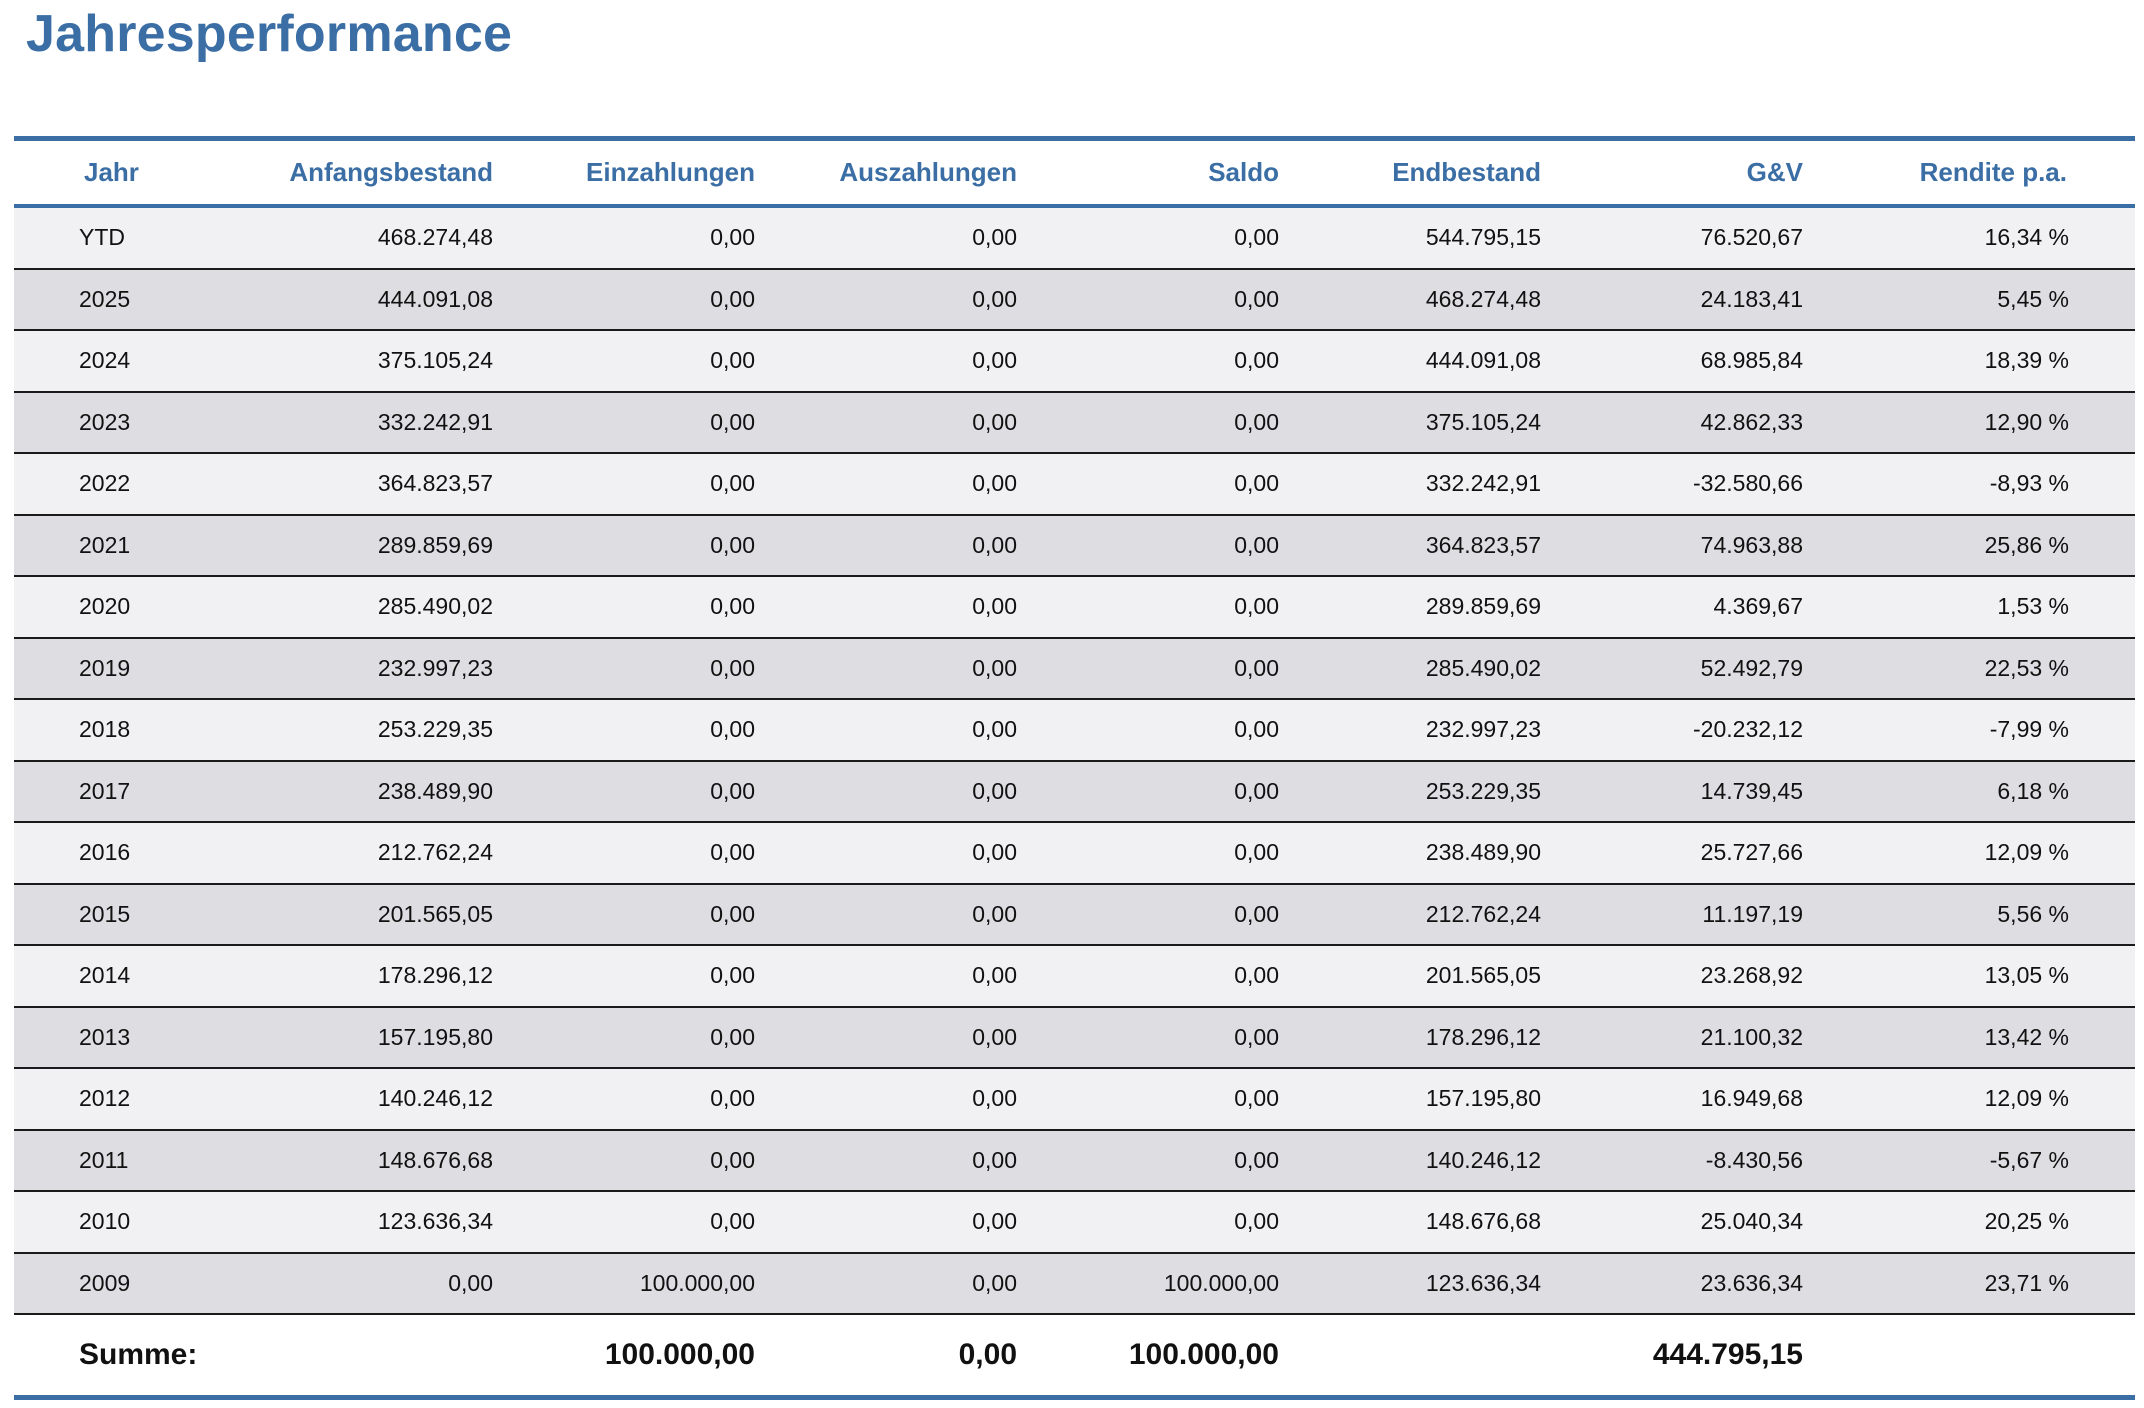 This screenshot has height=1408, width=2144. What do you see at coordinates (1708, 730) in the screenshot?
I see `cell-guv: -20.232,12` at bounding box center [1708, 730].